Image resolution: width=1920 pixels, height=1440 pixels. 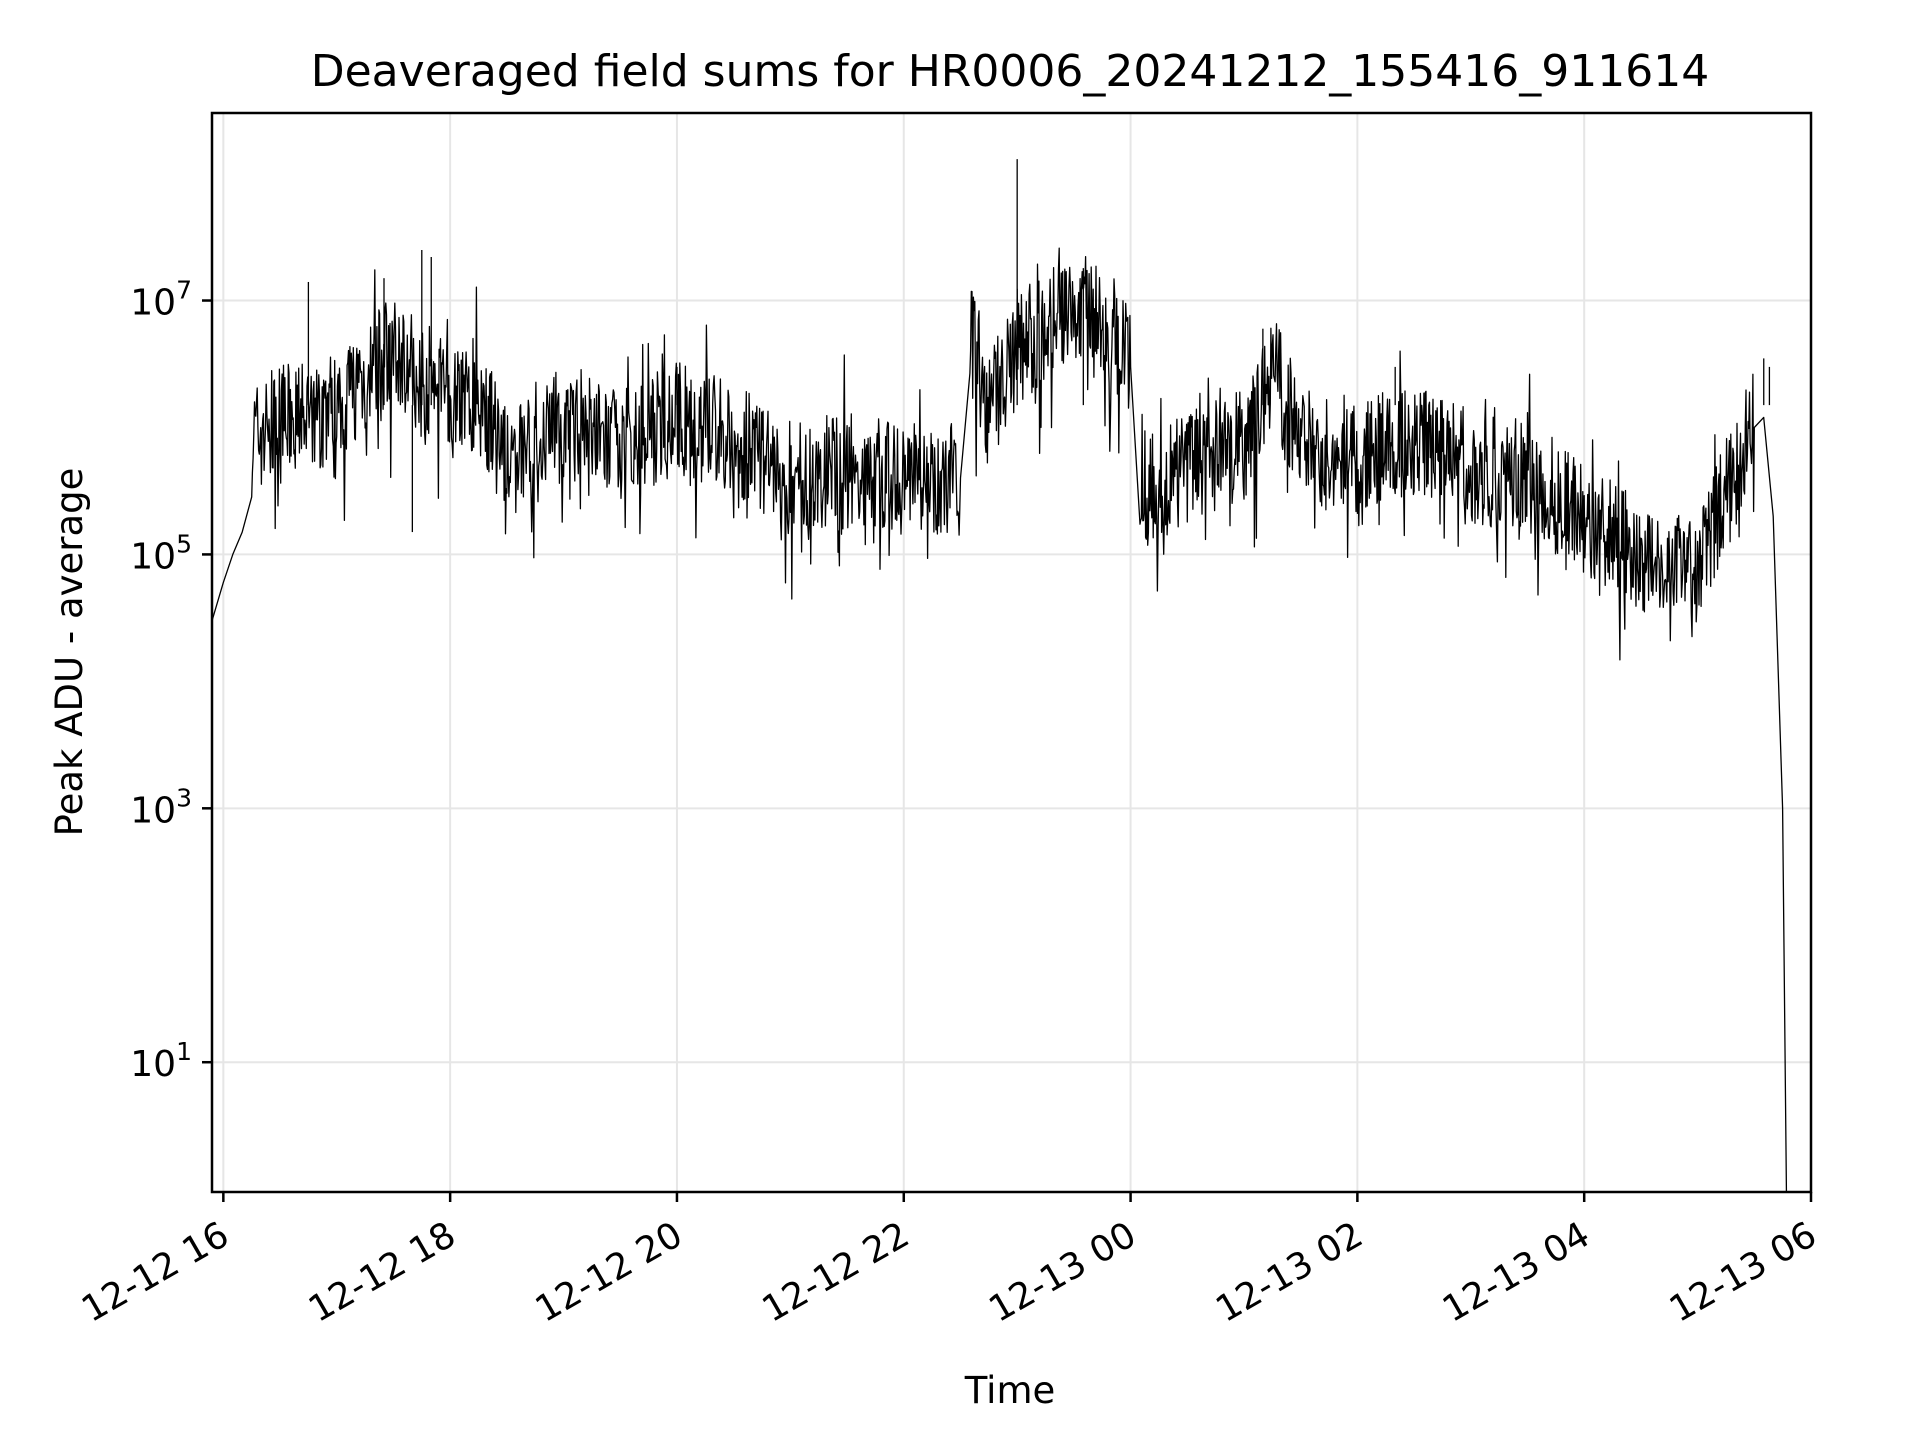 What do you see at coordinates (155, 1272) in the screenshot?
I see `x-tick-label: 12-12 16` at bounding box center [155, 1272].